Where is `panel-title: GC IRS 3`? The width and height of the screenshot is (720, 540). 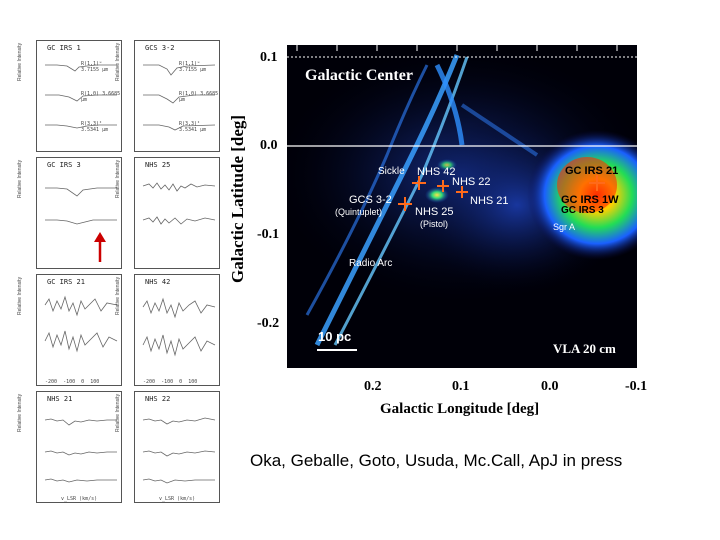
panel-title: GC IRS 3 is located at coordinates (64, 165).